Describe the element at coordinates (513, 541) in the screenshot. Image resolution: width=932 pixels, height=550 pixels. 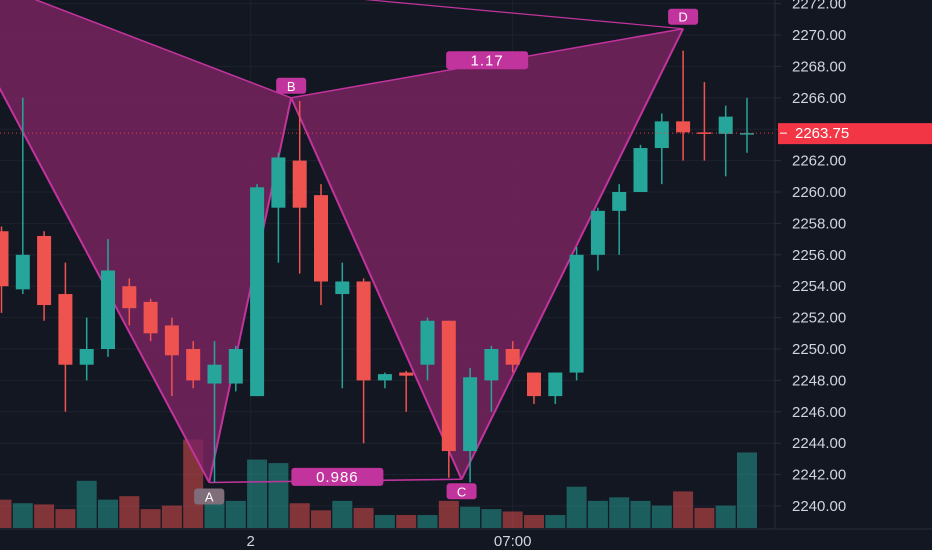
I see `time-axis-label: 07:00` at that location.